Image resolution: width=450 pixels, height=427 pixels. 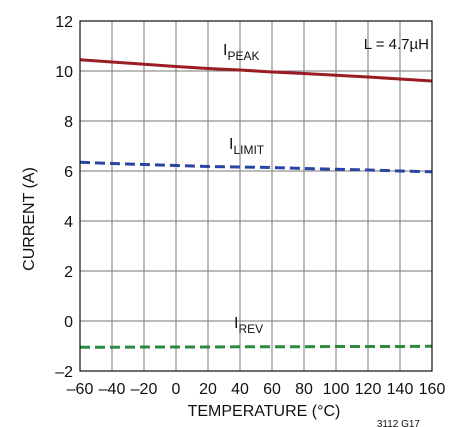 I want to click on x-tick-label: –20, so click(x=144, y=389).